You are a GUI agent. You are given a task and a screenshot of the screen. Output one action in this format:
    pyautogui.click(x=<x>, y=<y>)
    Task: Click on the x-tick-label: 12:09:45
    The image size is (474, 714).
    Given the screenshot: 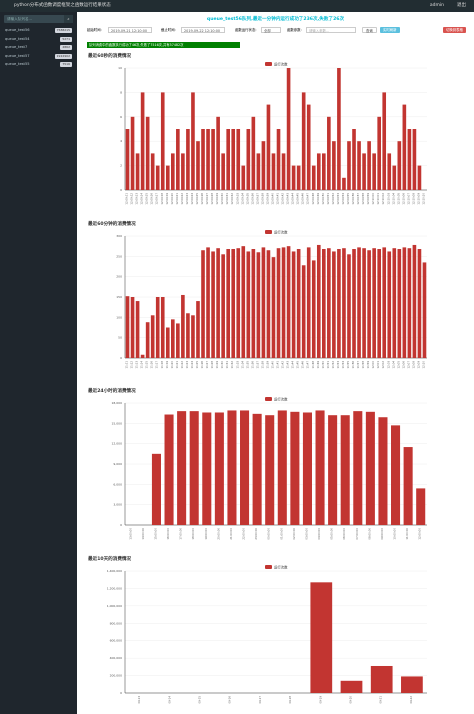 What is the action you would take?
    pyautogui.click(x=298, y=199)
    